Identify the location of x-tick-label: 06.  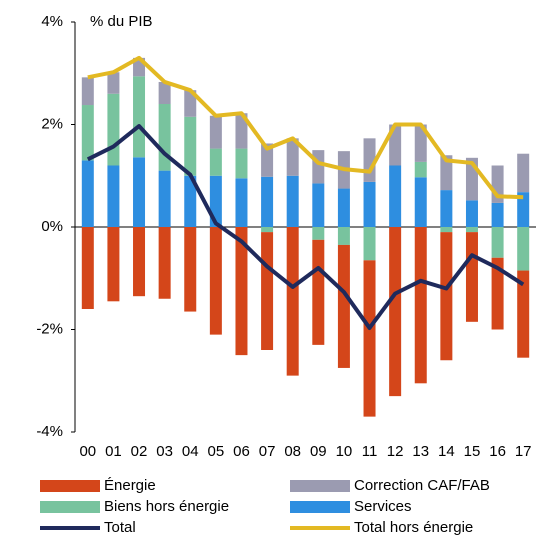
(241, 451).